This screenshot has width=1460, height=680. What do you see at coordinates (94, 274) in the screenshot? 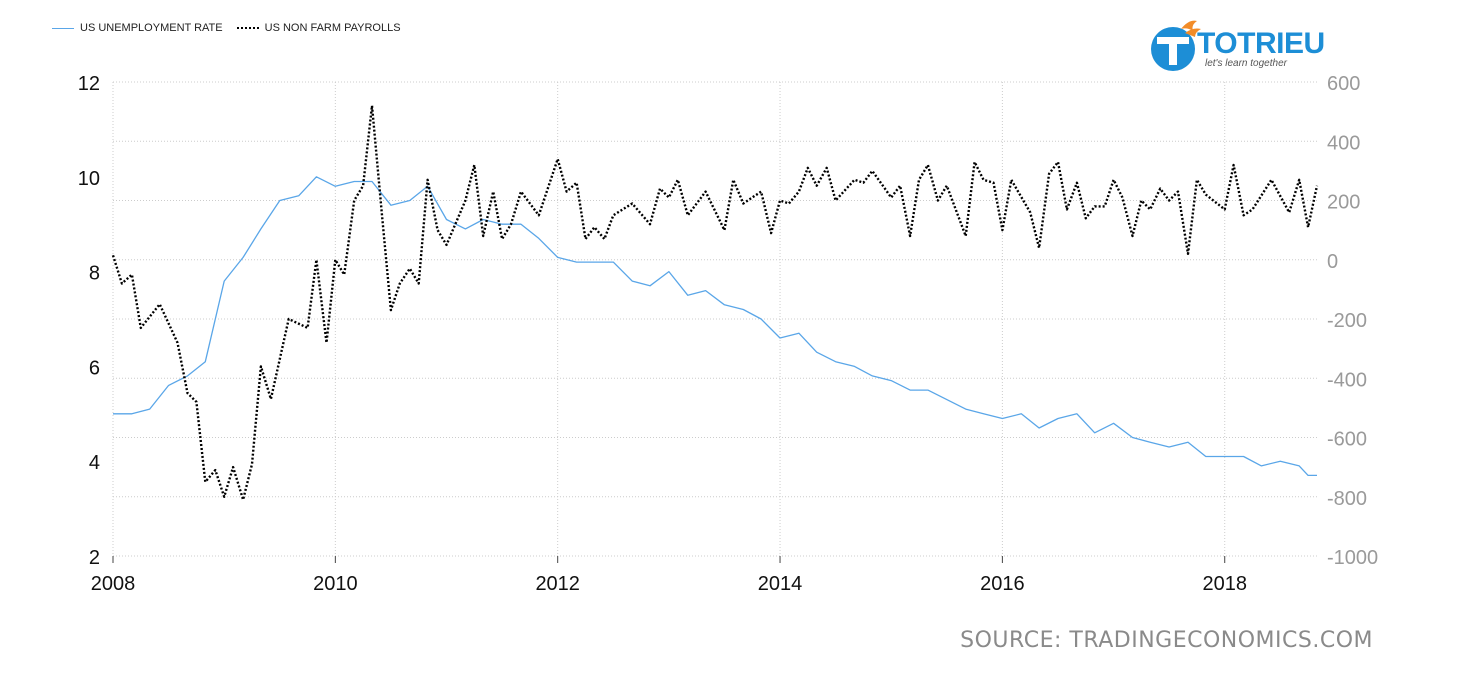
I see `left-tick-label: 8` at bounding box center [94, 274].